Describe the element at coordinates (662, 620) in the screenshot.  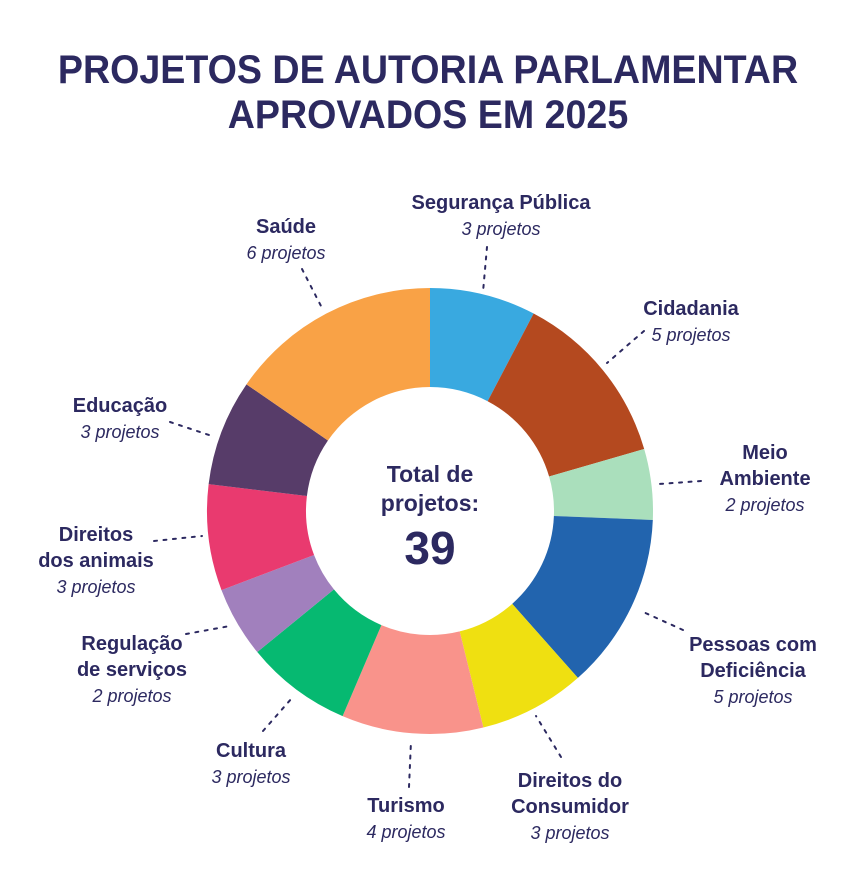
I see `leader-line-pessoas-com-deficiencia` at that location.